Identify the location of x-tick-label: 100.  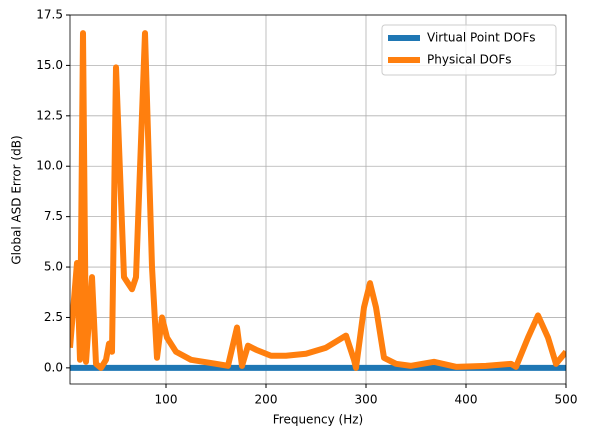
(166, 400).